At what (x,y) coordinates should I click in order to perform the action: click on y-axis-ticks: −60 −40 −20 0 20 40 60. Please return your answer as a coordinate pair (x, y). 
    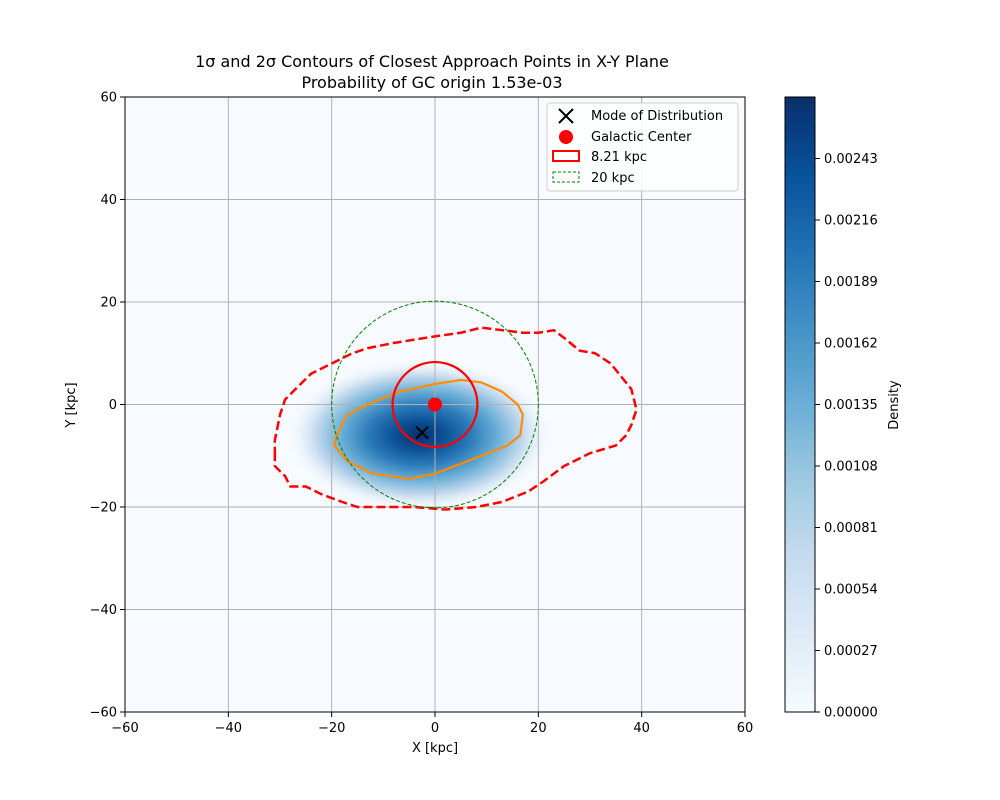
    Looking at the image, I should click on (107, 406).